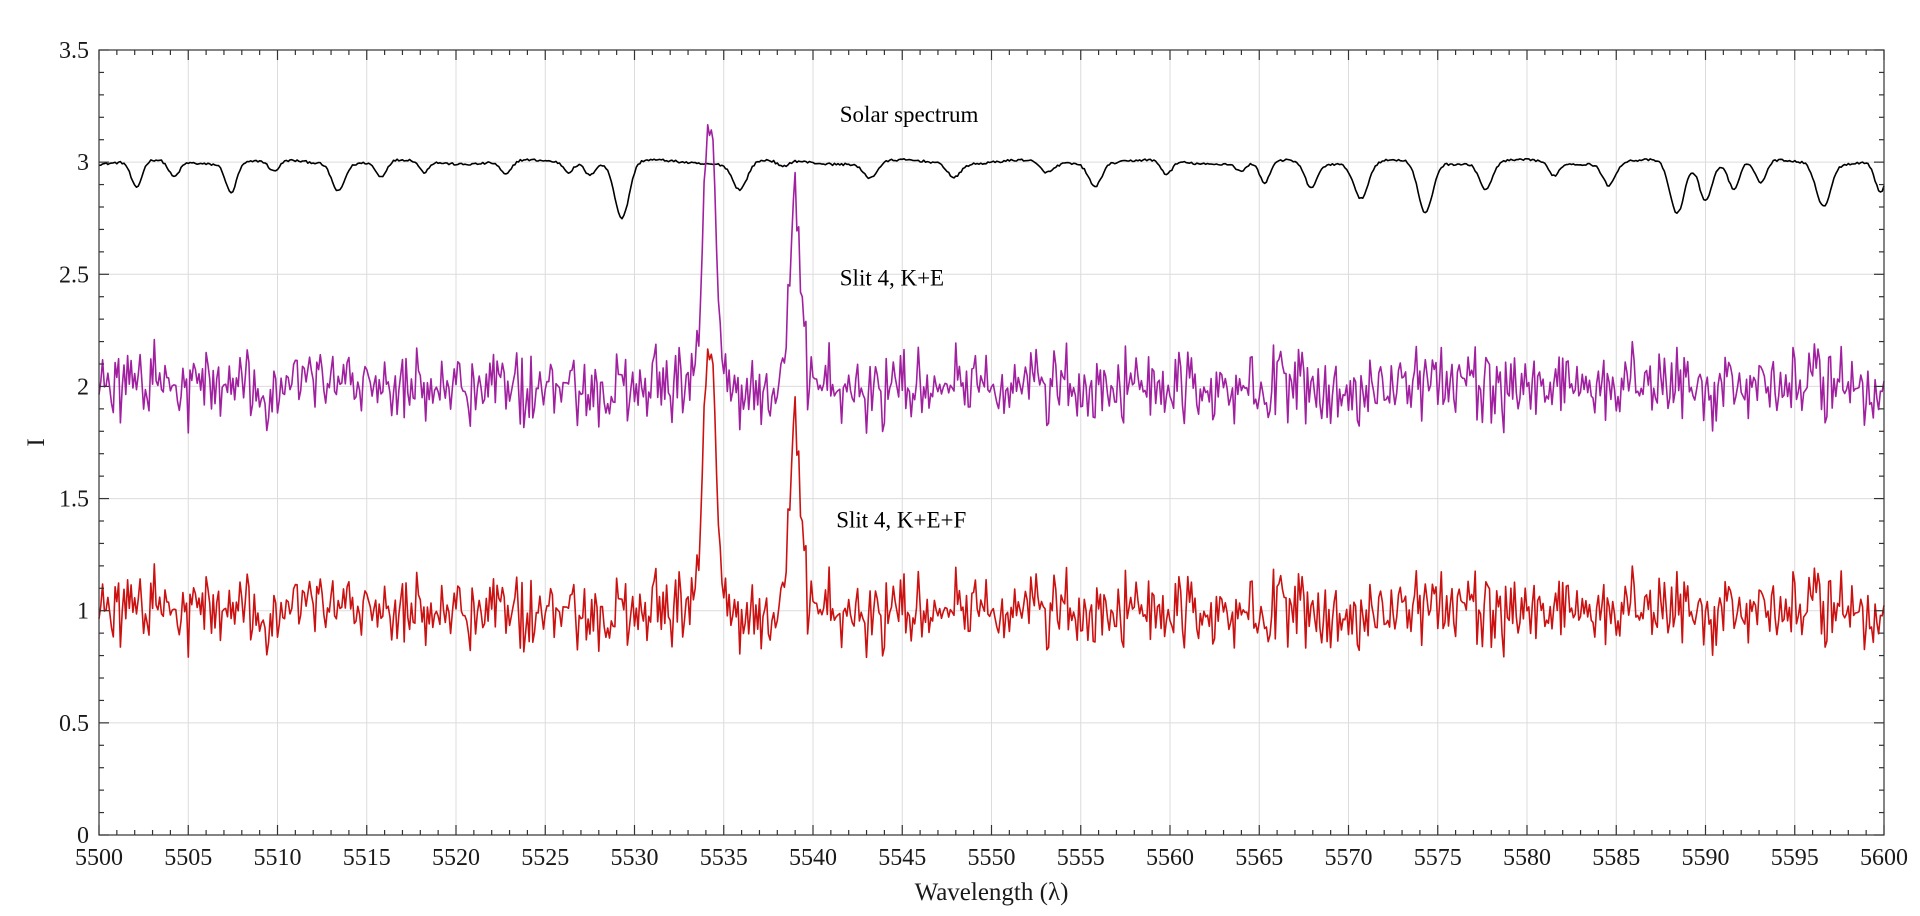  Describe the element at coordinates (1884, 858) in the screenshot. I see `x-tick-label: 5600` at that location.